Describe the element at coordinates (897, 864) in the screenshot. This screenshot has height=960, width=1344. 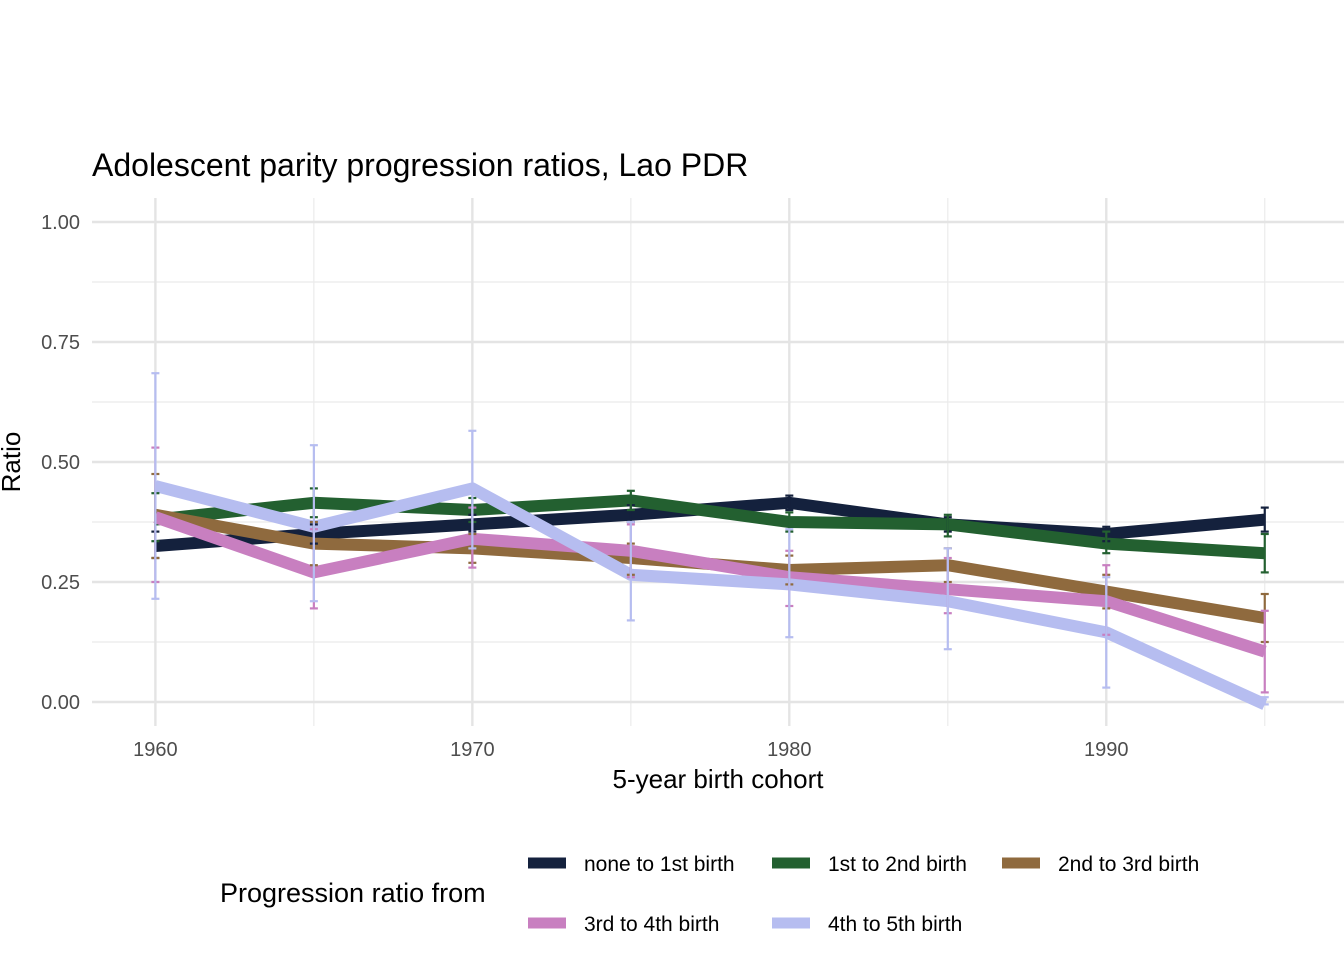
I see `legend-label: 1st to 2nd birth` at that location.